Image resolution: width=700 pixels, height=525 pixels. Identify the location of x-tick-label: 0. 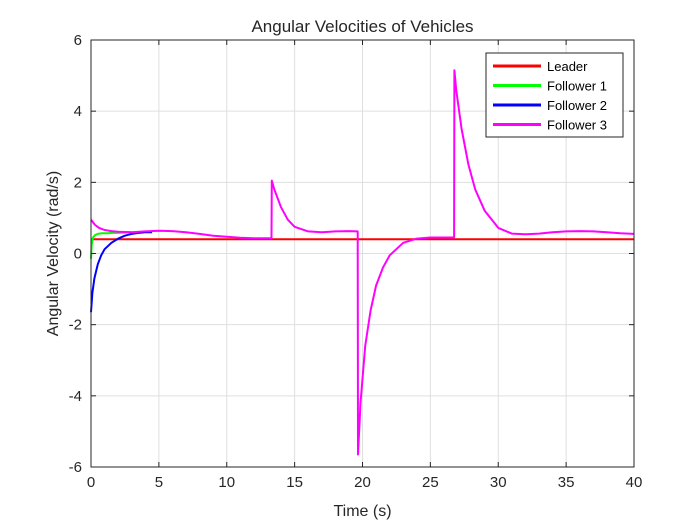
(91, 482).